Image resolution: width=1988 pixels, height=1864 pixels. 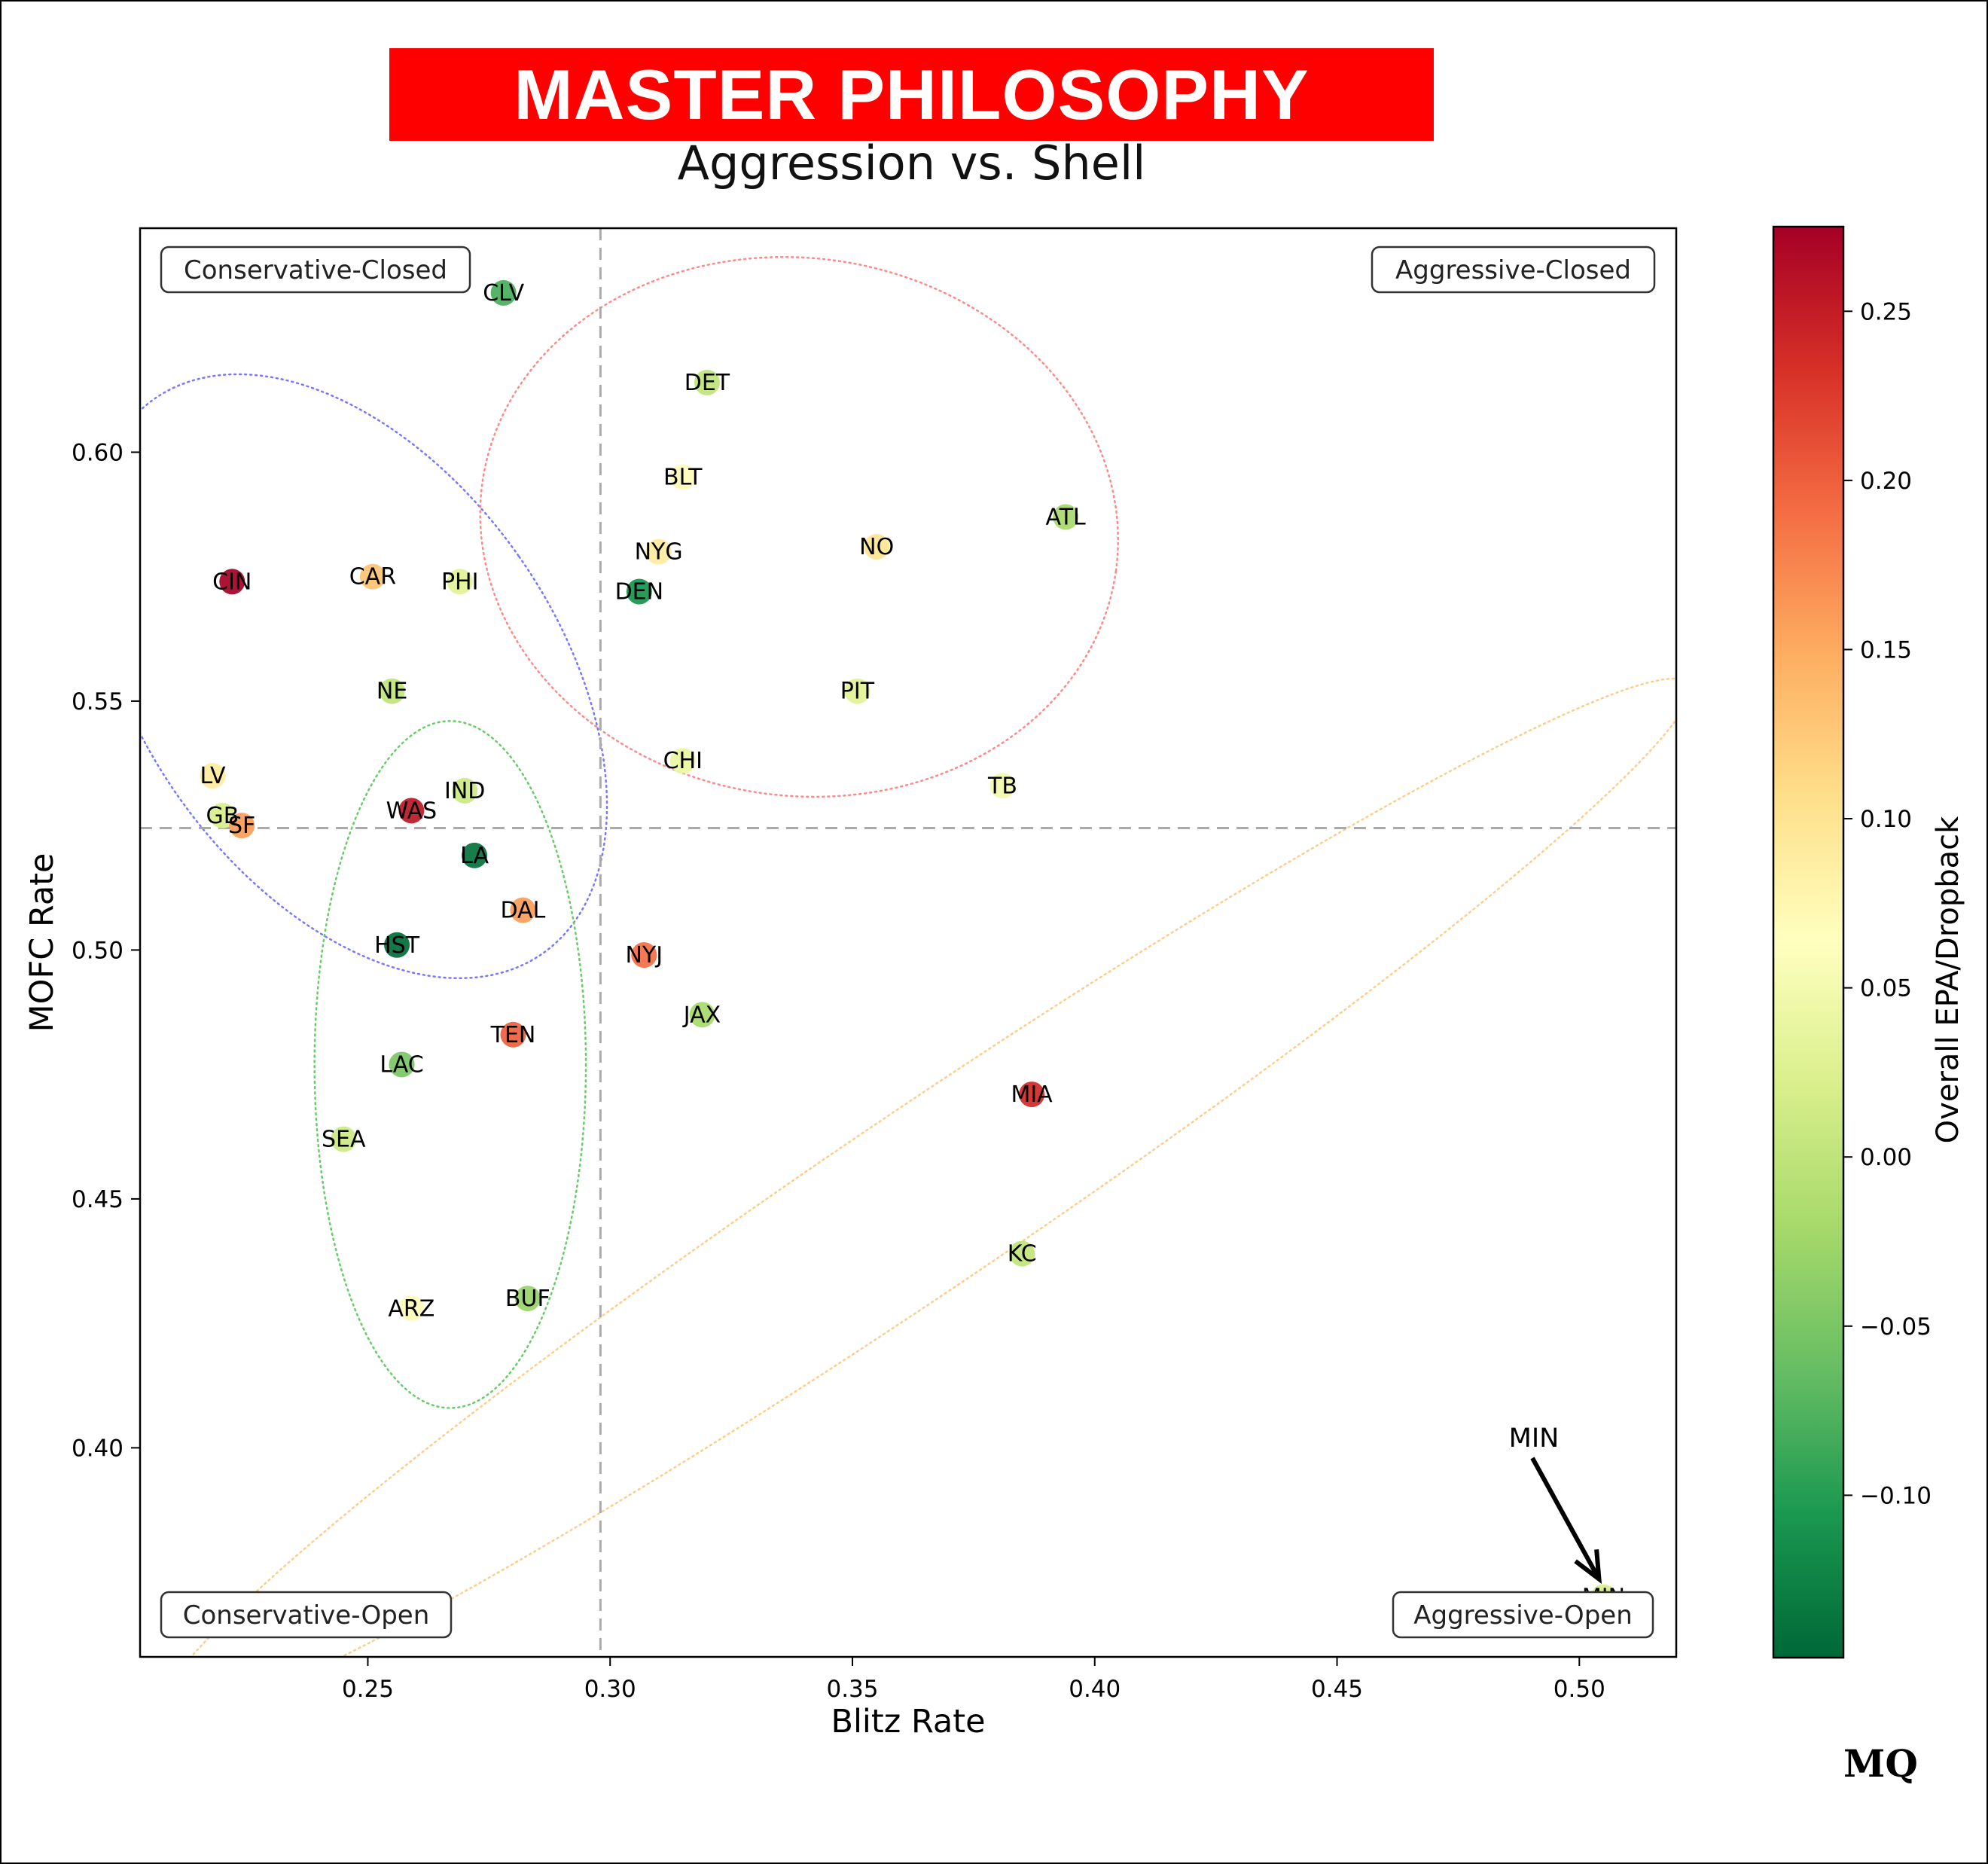 I want to click on point-label-ten: TEN, so click(x=513, y=1035).